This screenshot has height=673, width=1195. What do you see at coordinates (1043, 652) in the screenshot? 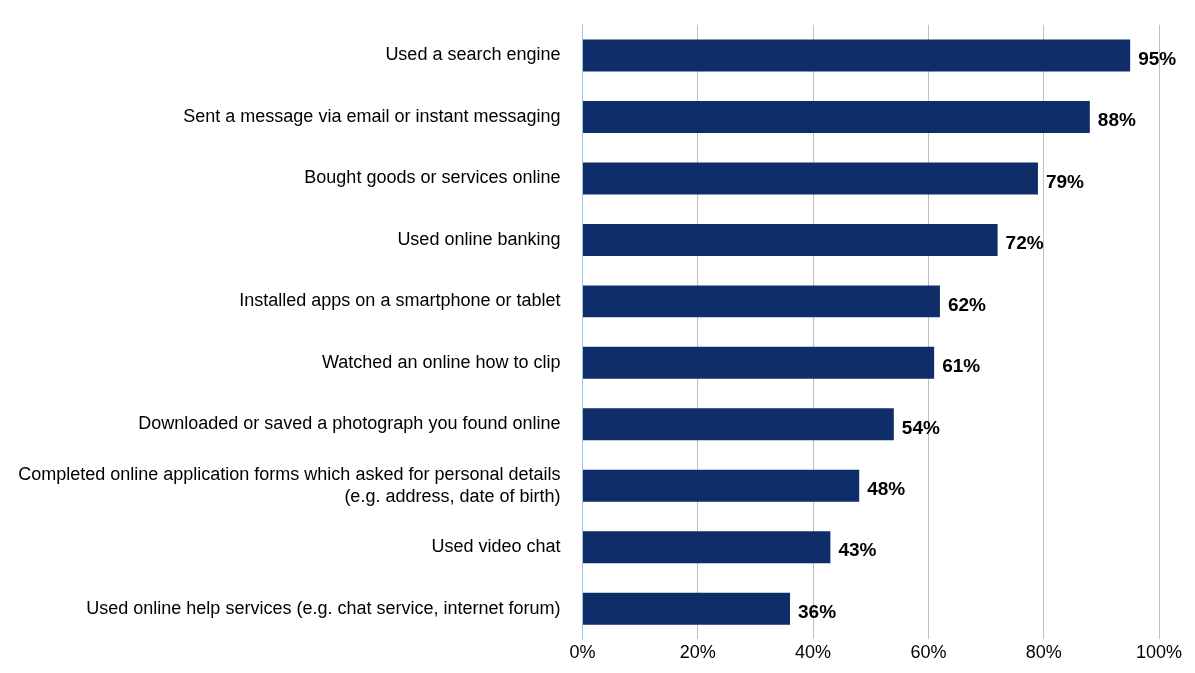
I see `x-tick-label: 80%` at bounding box center [1043, 652].